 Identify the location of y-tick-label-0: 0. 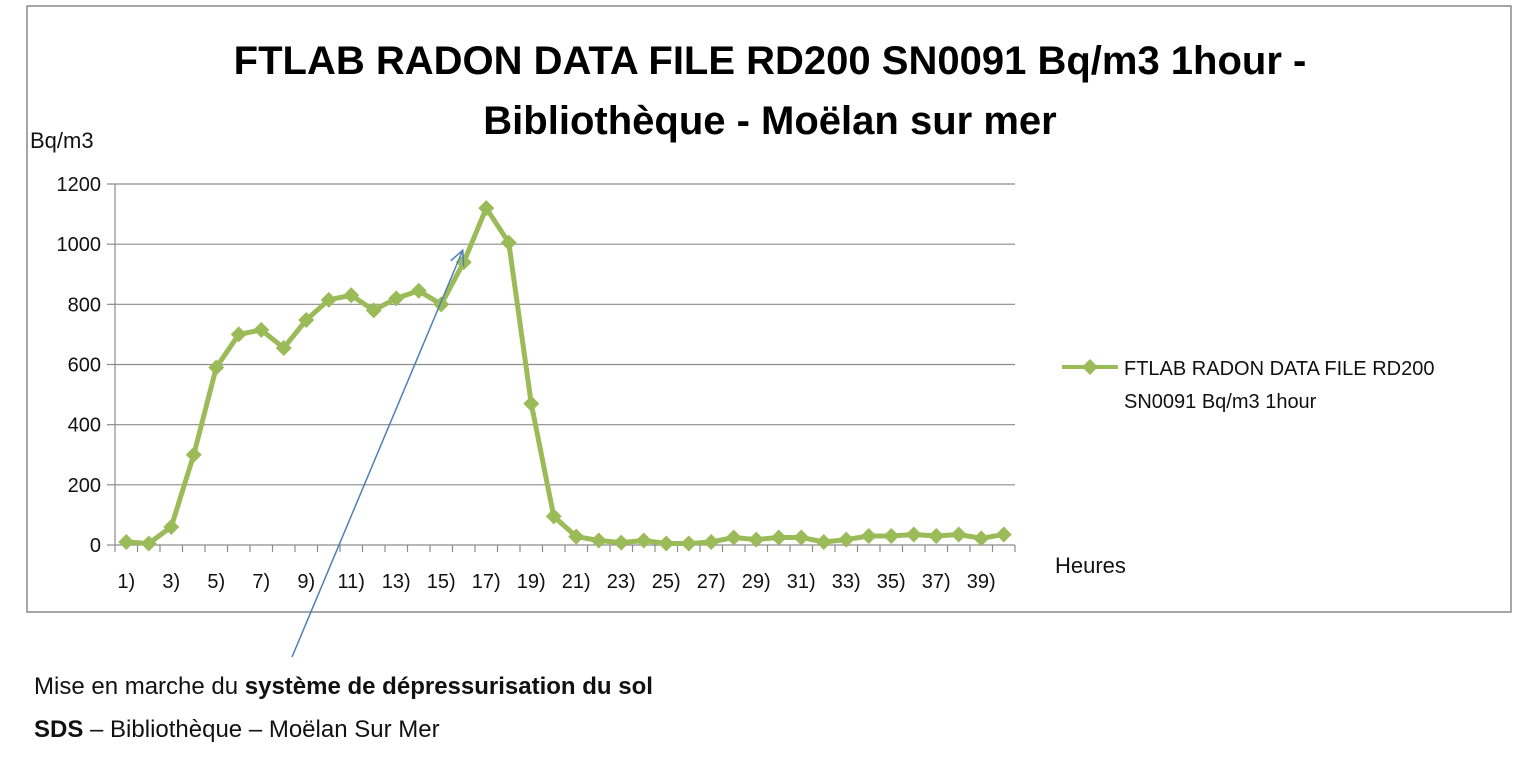
(95, 546).